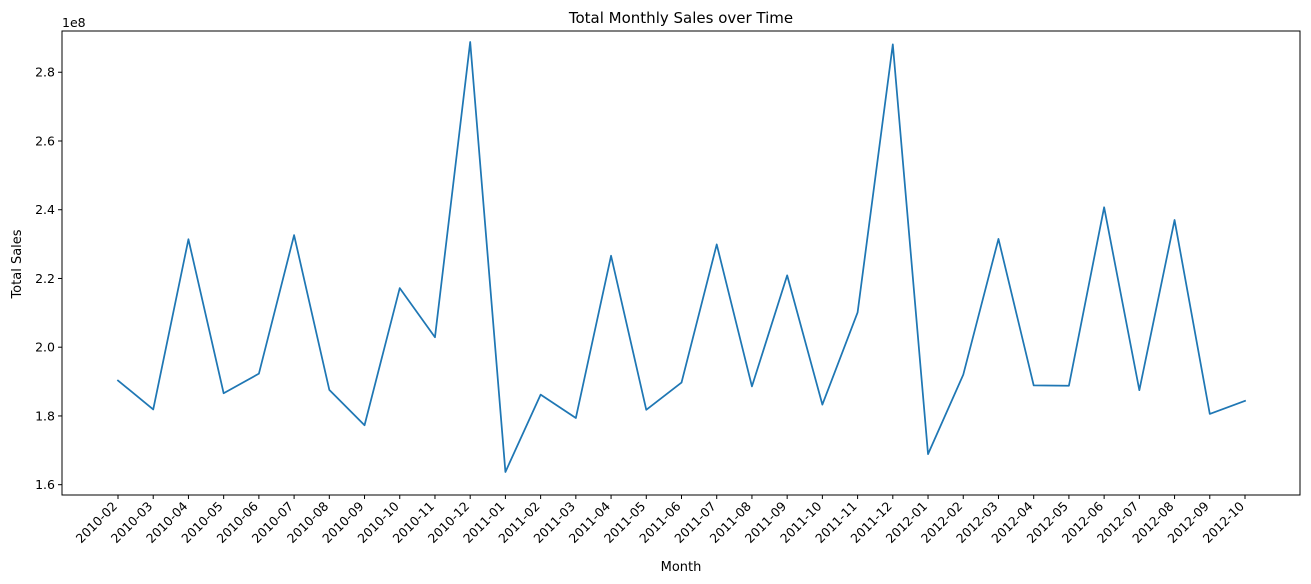  What do you see at coordinates (45, 140) in the screenshot?
I see `y-tick-label: 2.6` at bounding box center [45, 140].